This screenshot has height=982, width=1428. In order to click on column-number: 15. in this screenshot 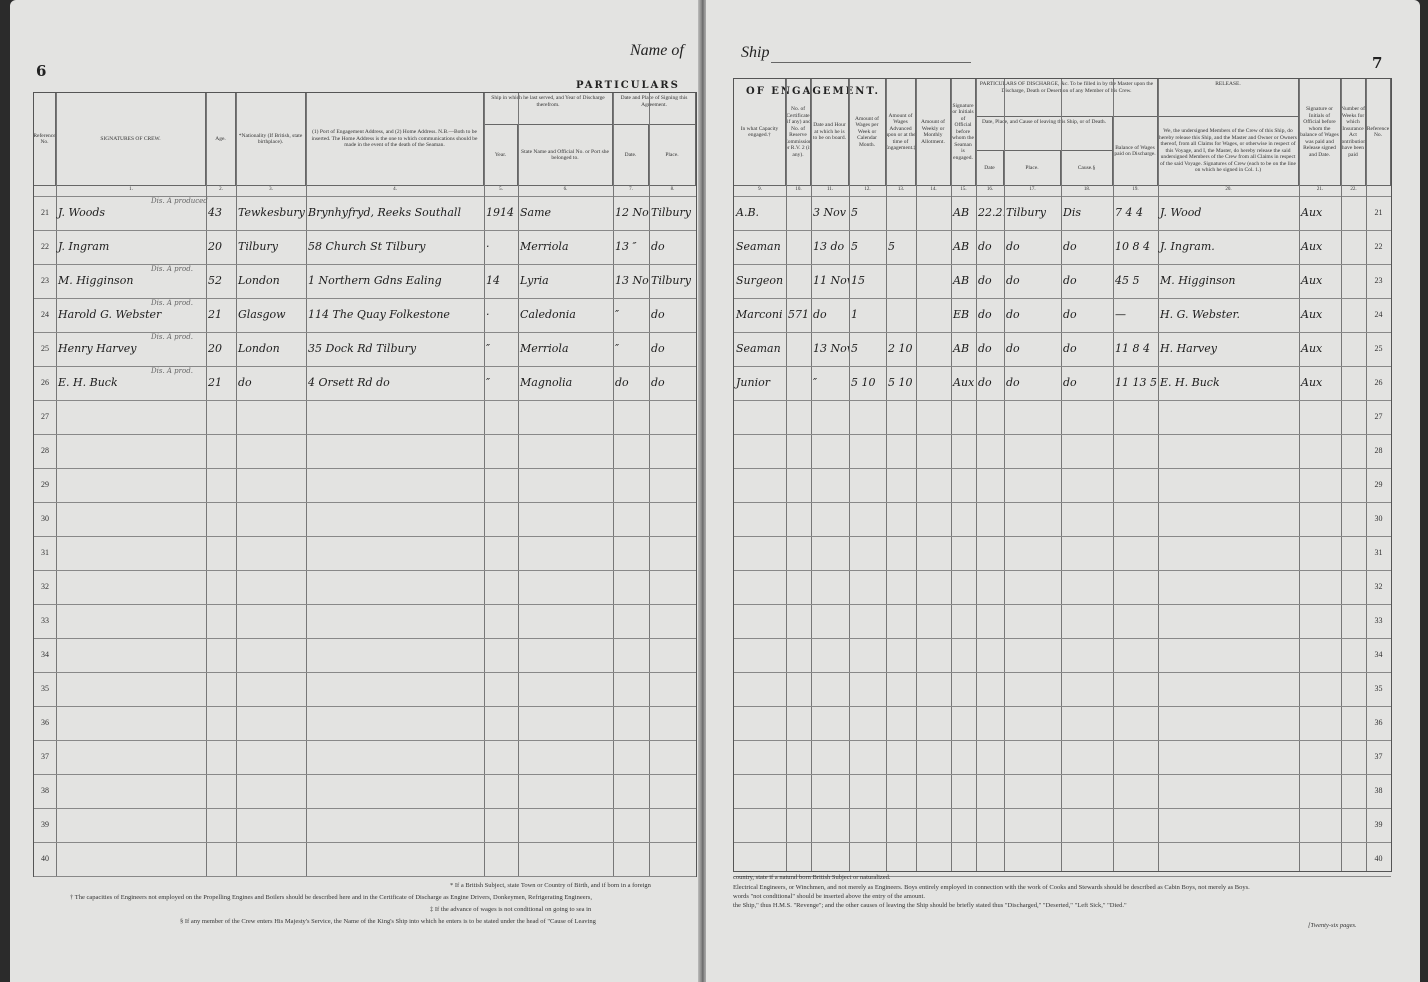, I will do `click(963, 189)`.